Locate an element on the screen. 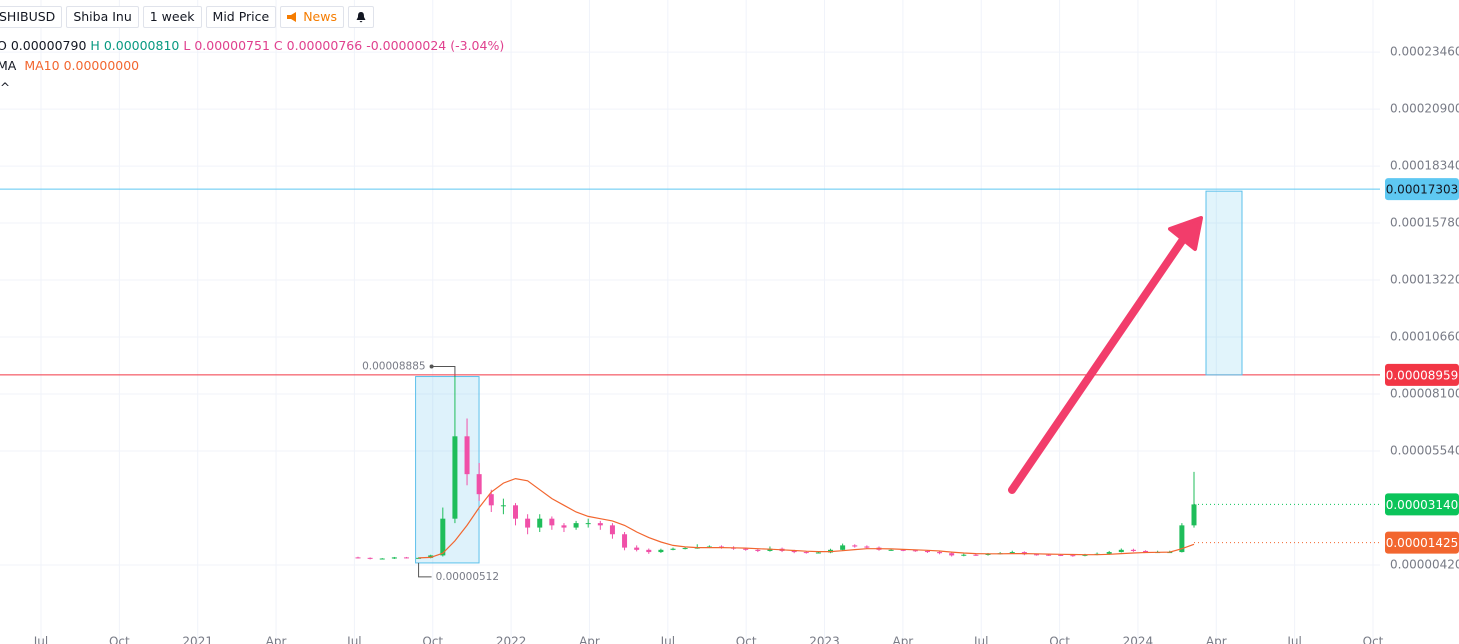 The image size is (1459, 644). y-tick-label: 0.00005540 is located at coordinates (1424, 451).